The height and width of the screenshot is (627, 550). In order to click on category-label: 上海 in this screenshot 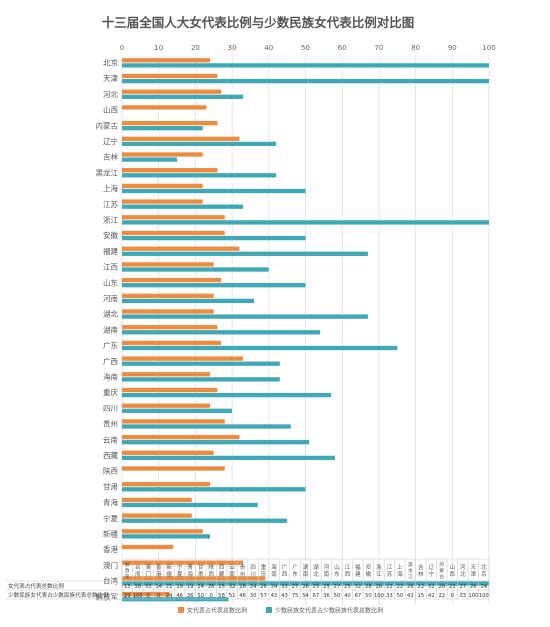, I will do `click(110, 188)`.